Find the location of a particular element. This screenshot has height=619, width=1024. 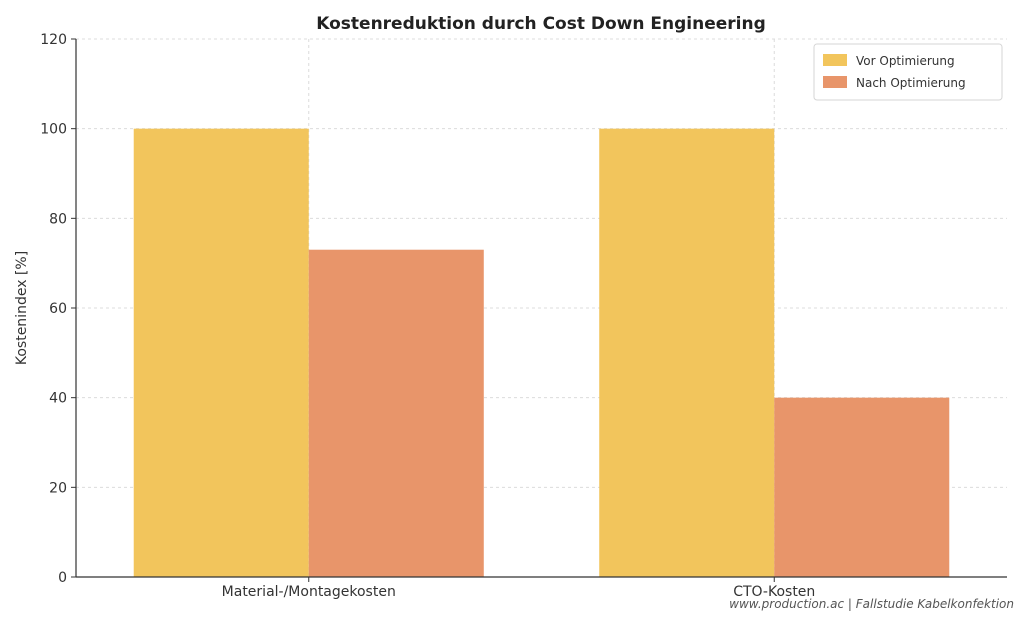

legend-box is located at coordinates (908, 72).